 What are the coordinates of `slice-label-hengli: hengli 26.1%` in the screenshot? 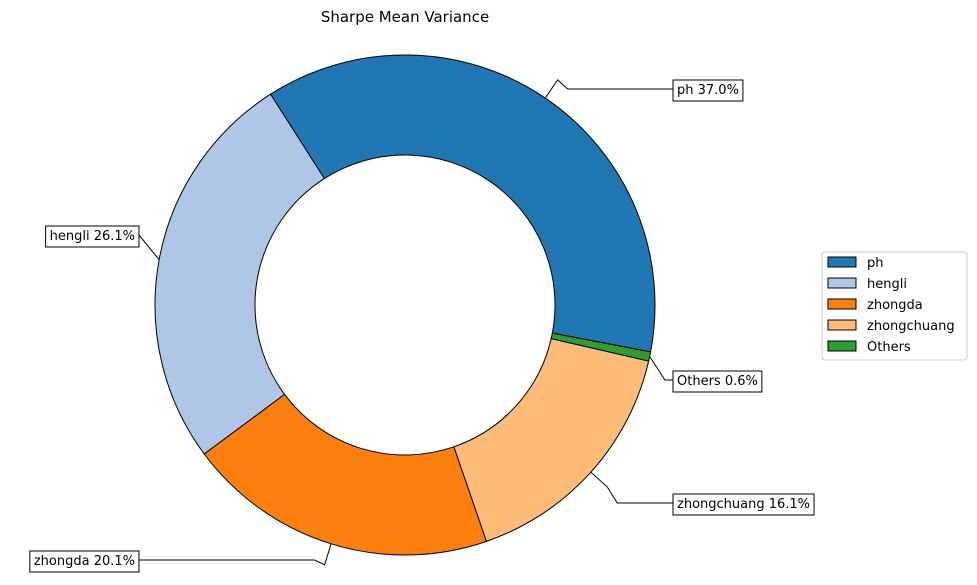 It's located at (92, 236).